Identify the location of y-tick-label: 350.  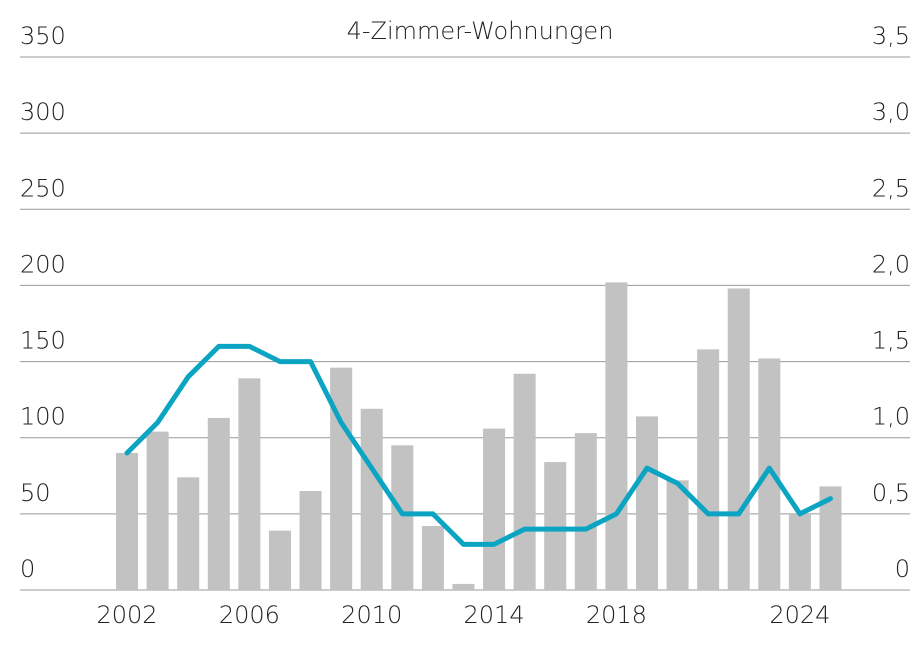
(43, 36).